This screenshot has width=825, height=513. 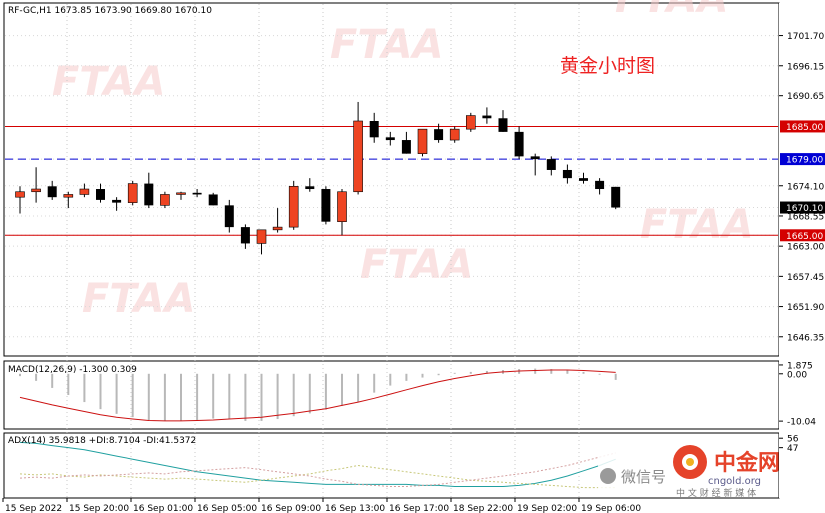 I want to click on x-tick-label: 18 Sep 22:00, so click(x=483, y=508).